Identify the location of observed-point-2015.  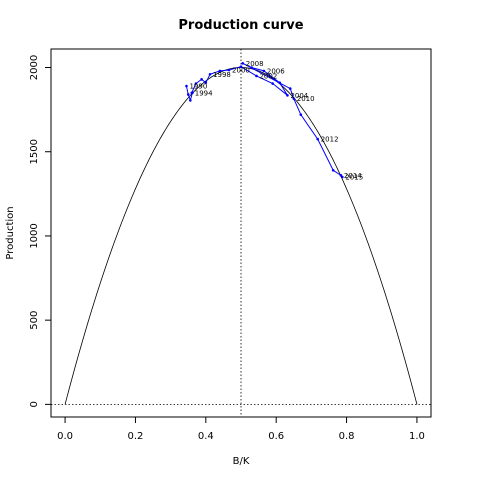
(342, 177).